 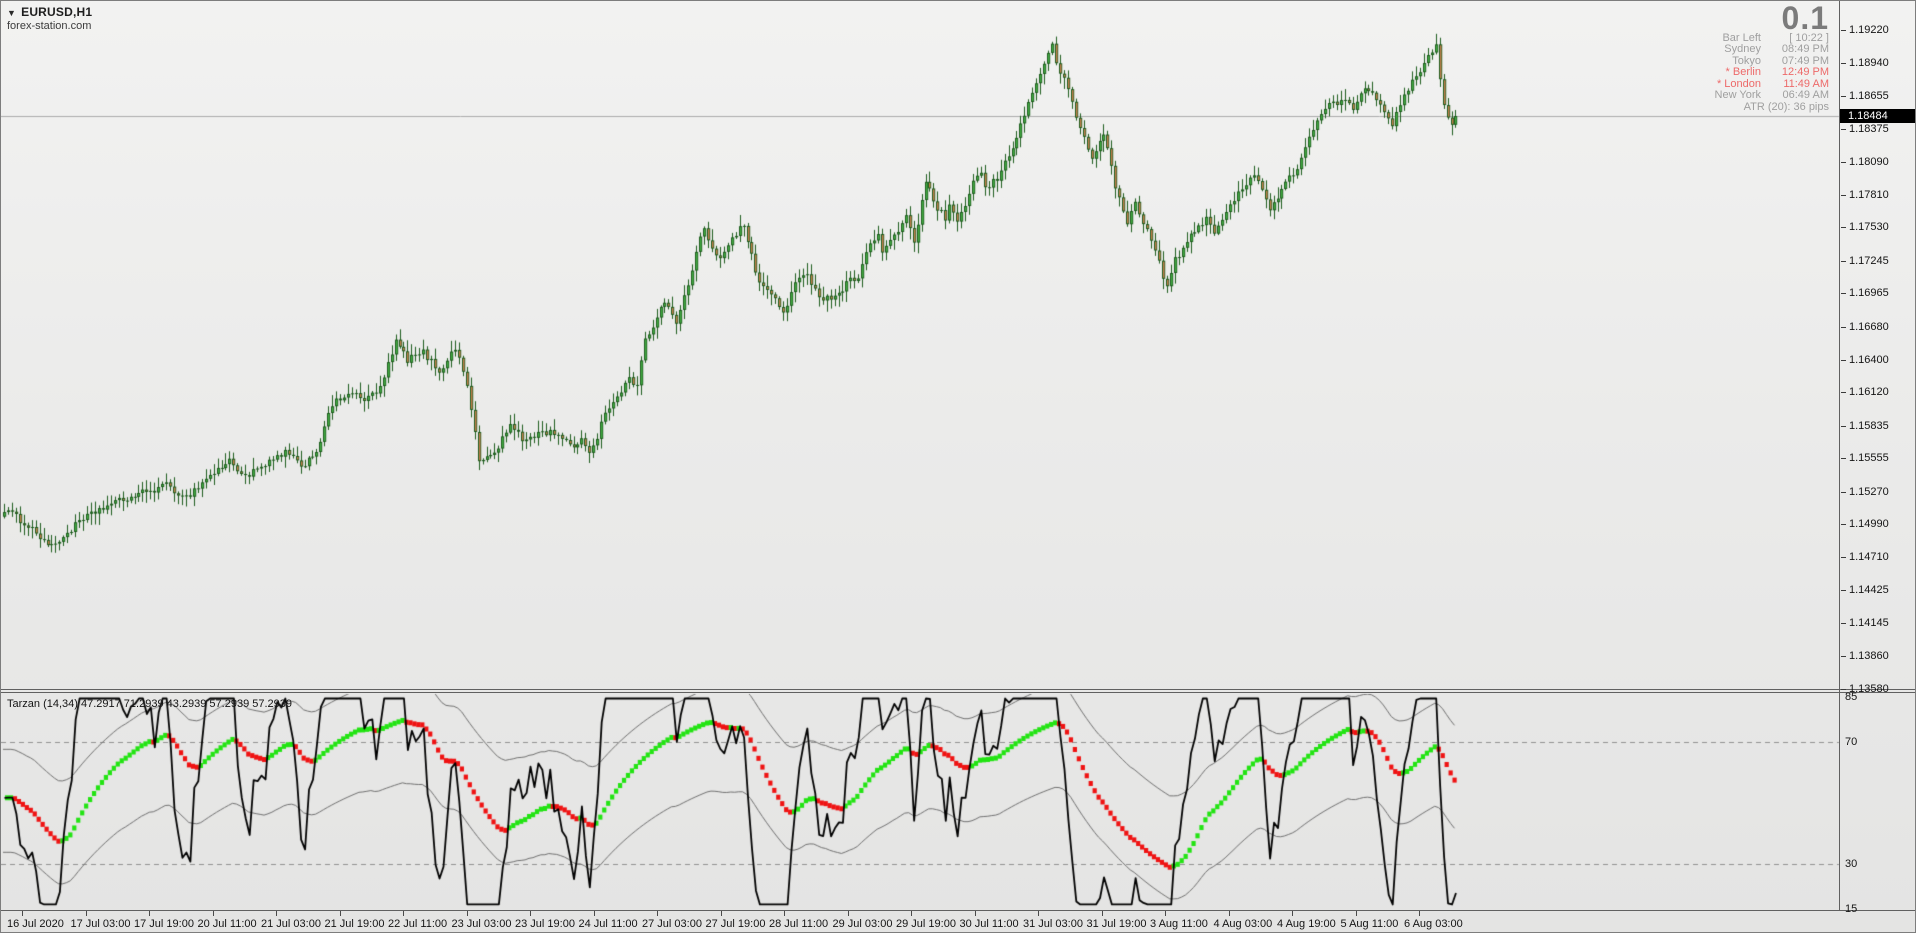 What do you see at coordinates (1865, 30) in the screenshot?
I see `price-tick-label: 1.19220` at bounding box center [1865, 30].